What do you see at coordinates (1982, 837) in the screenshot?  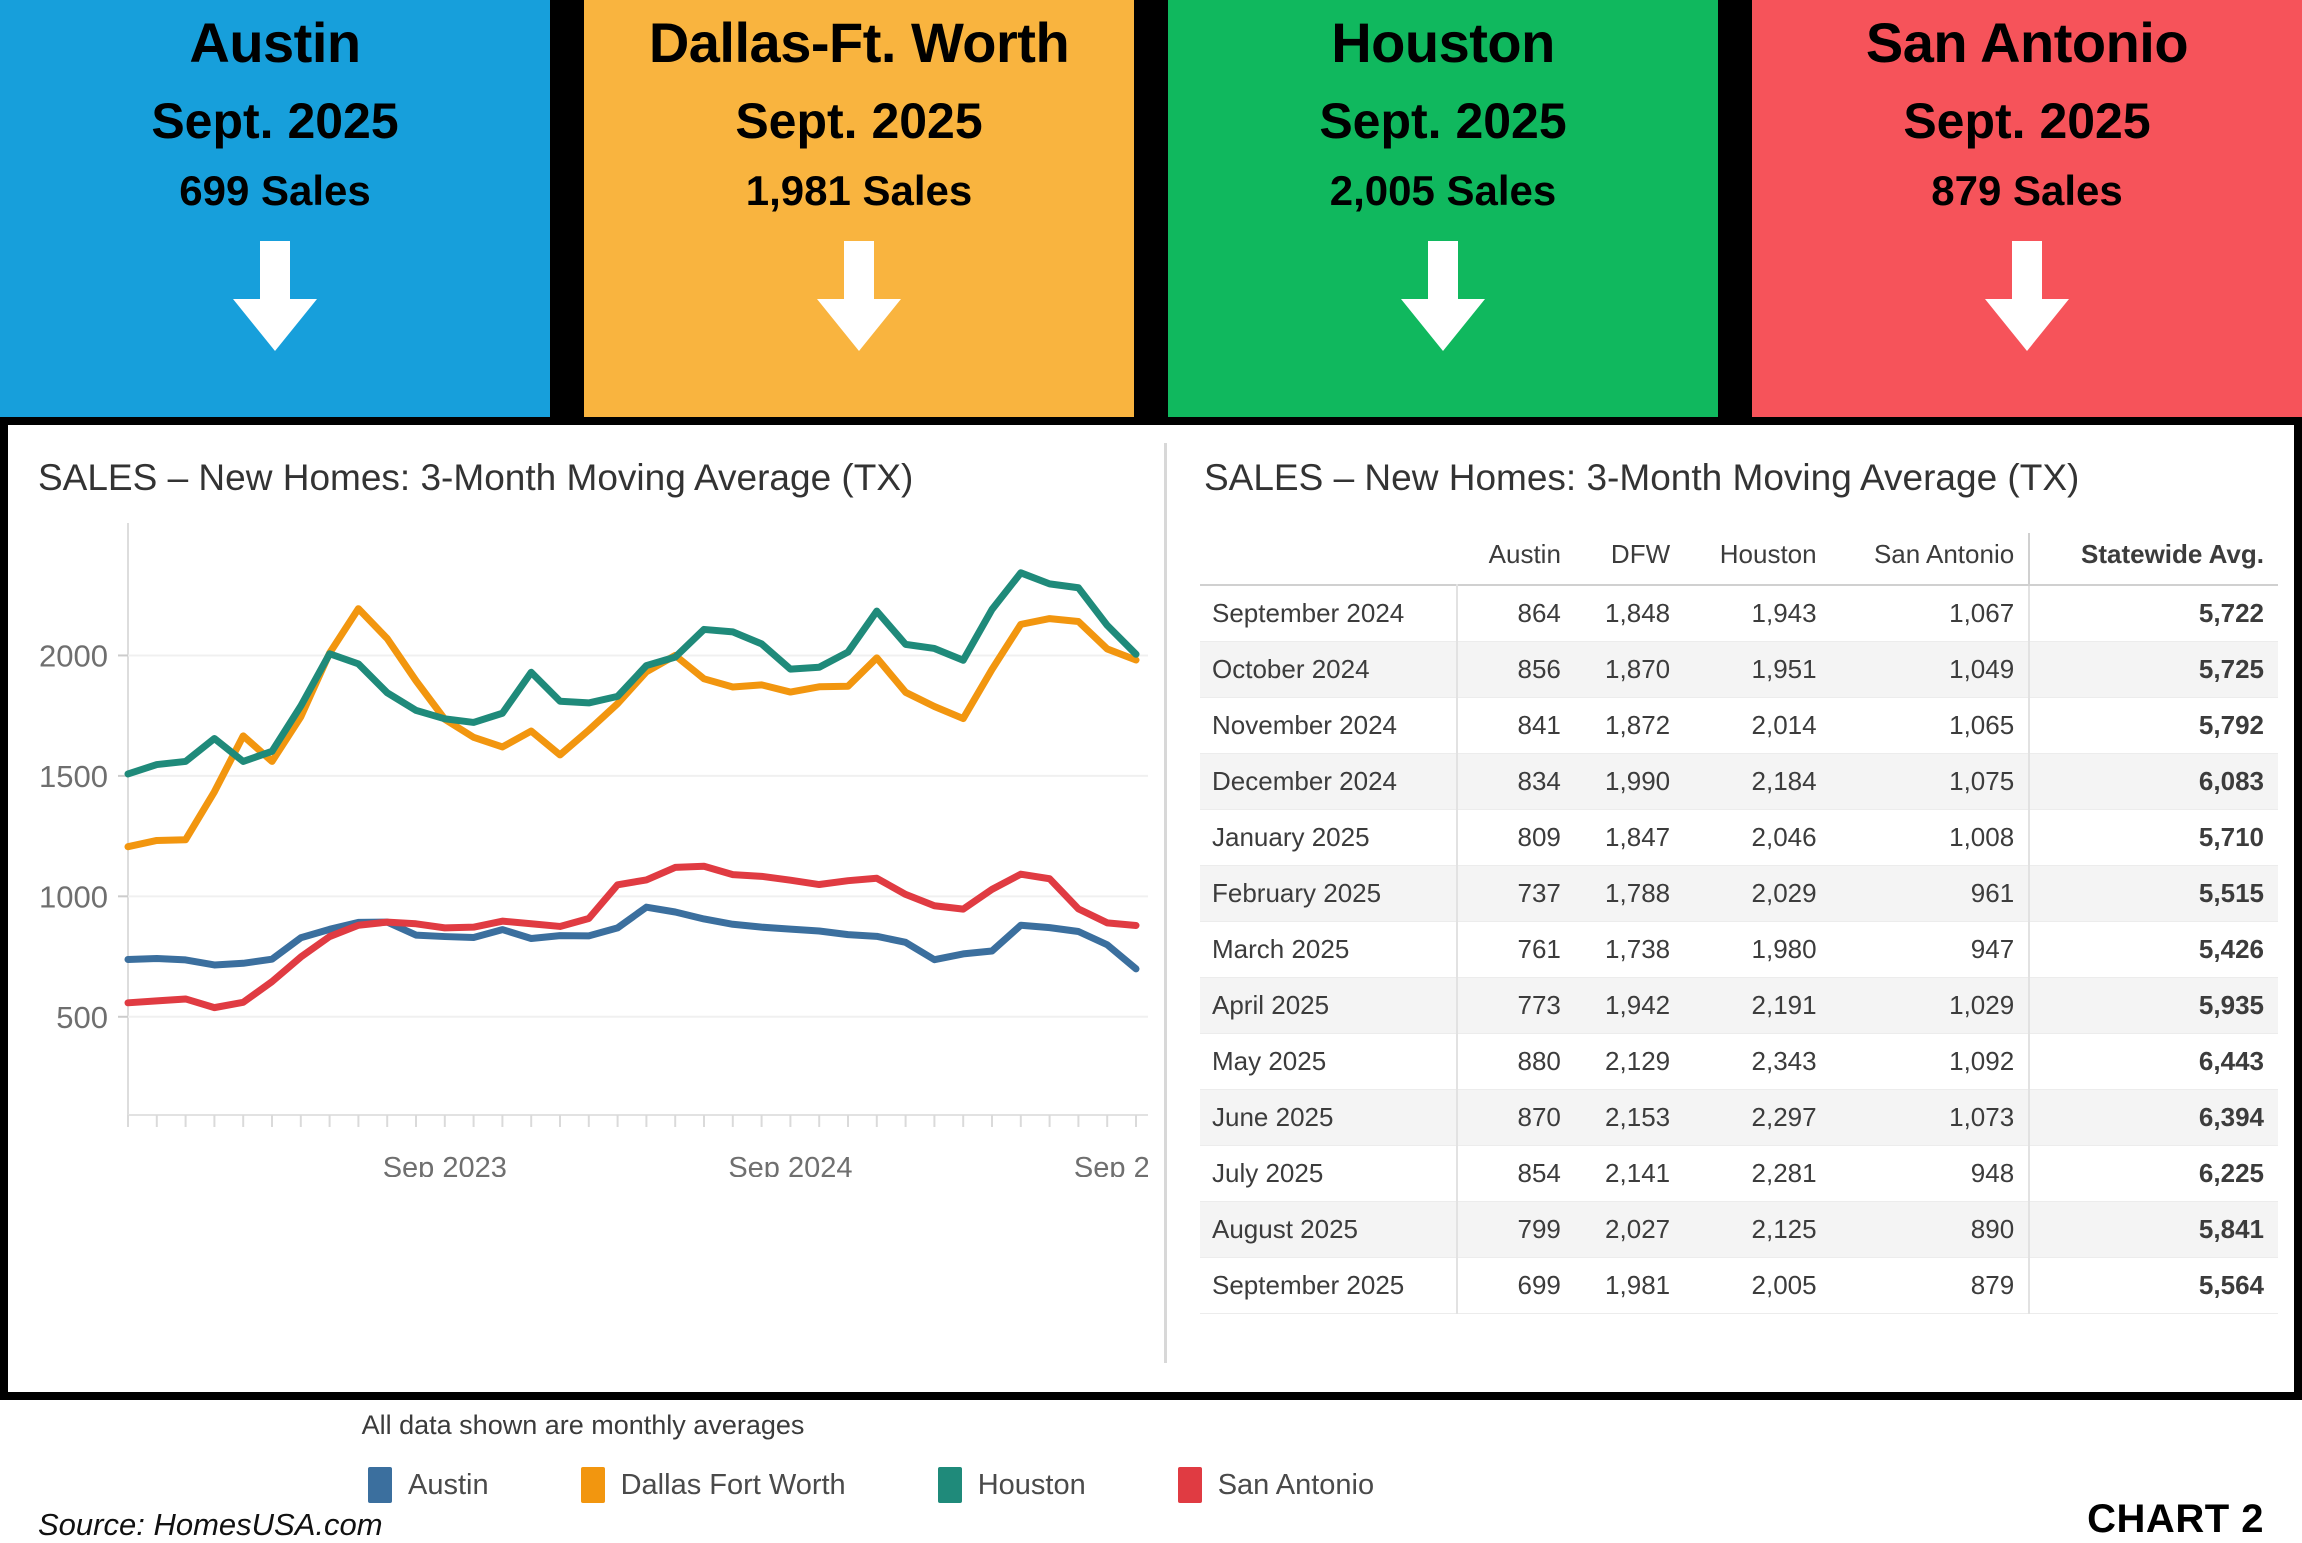 I see `cell-san-antonio: 1,008` at bounding box center [1982, 837].